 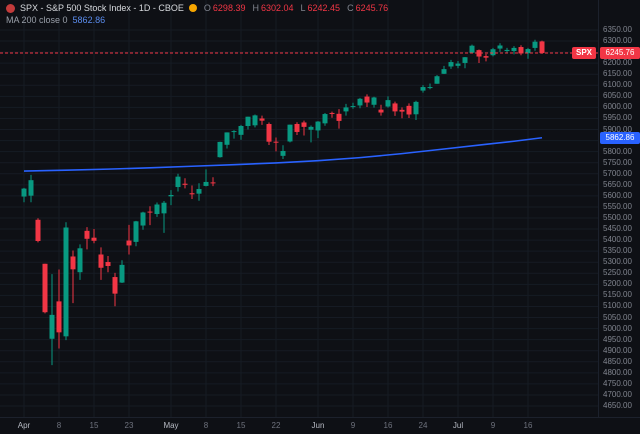 What do you see at coordinates (617, 394) in the screenshot?
I see `price-axis-label: 4700.00` at bounding box center [617, 394].